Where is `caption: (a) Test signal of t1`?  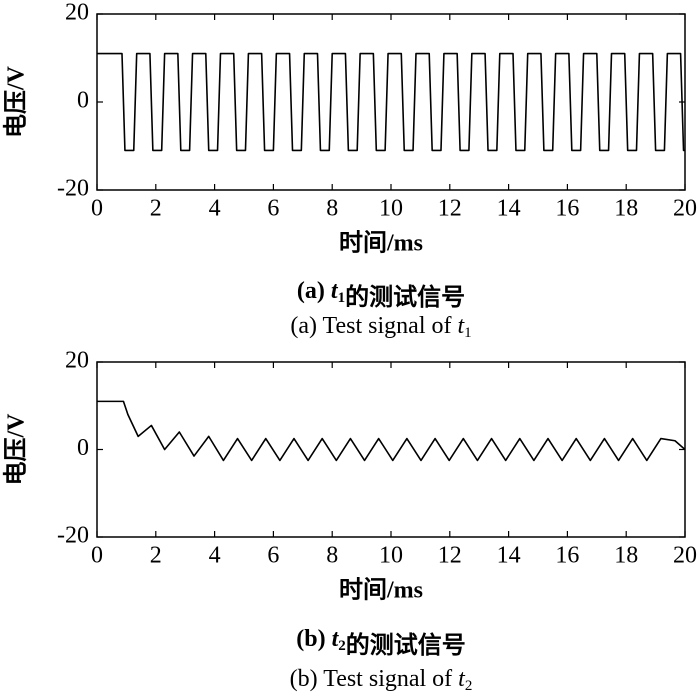
caption: (a) Test signal of t1 is located at coordinates (380, 327).